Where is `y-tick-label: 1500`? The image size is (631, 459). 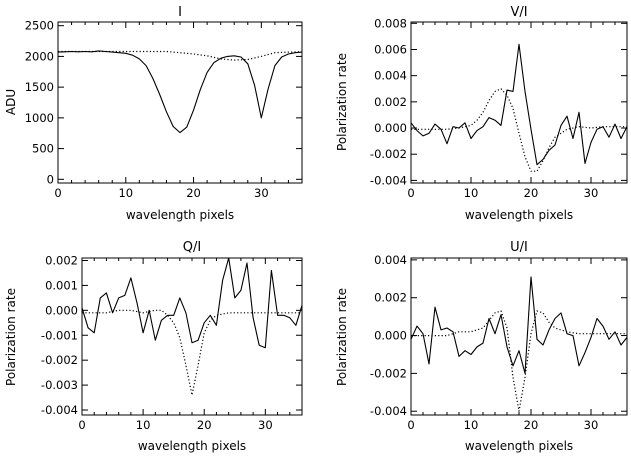 y-tick-label: 1500 is located at coordinates (39, 87).